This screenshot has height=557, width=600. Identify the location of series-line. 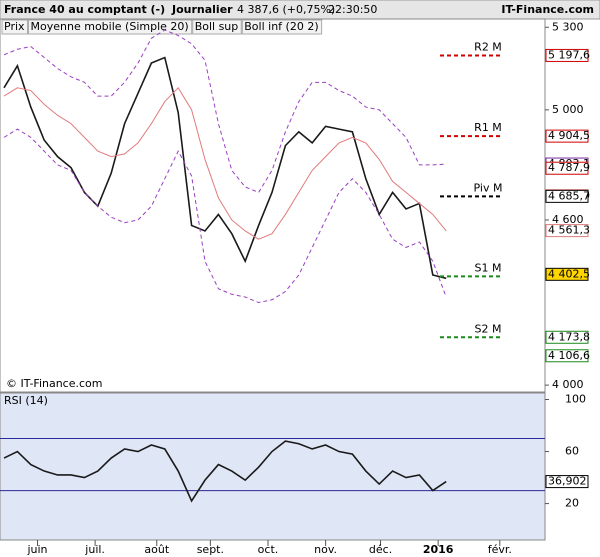
(225, 471).